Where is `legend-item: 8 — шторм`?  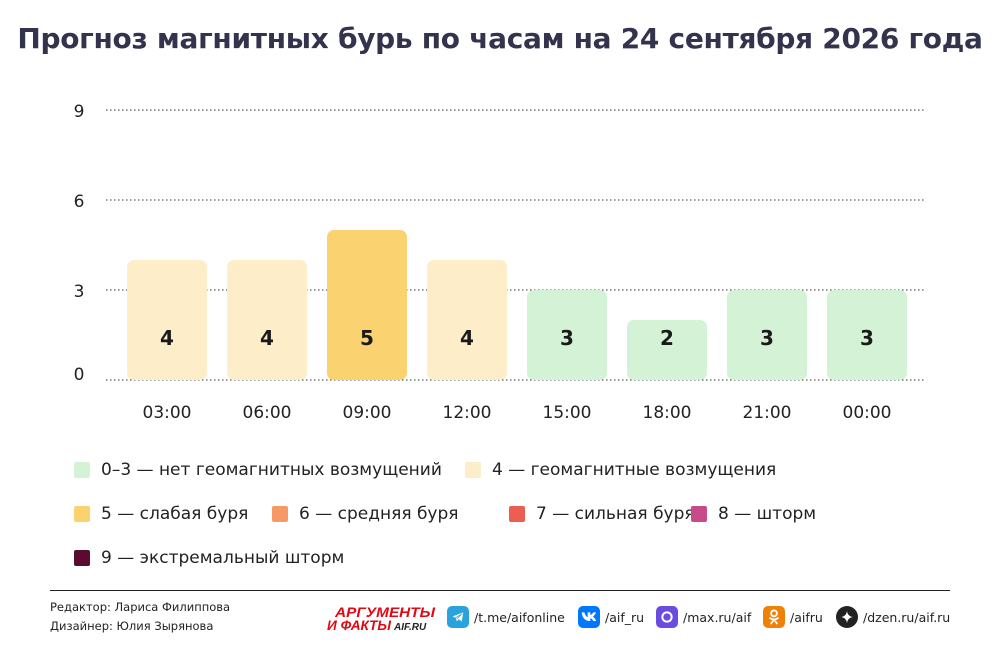 legend-item: 8 — шторм is located at coordinates (753, 514).